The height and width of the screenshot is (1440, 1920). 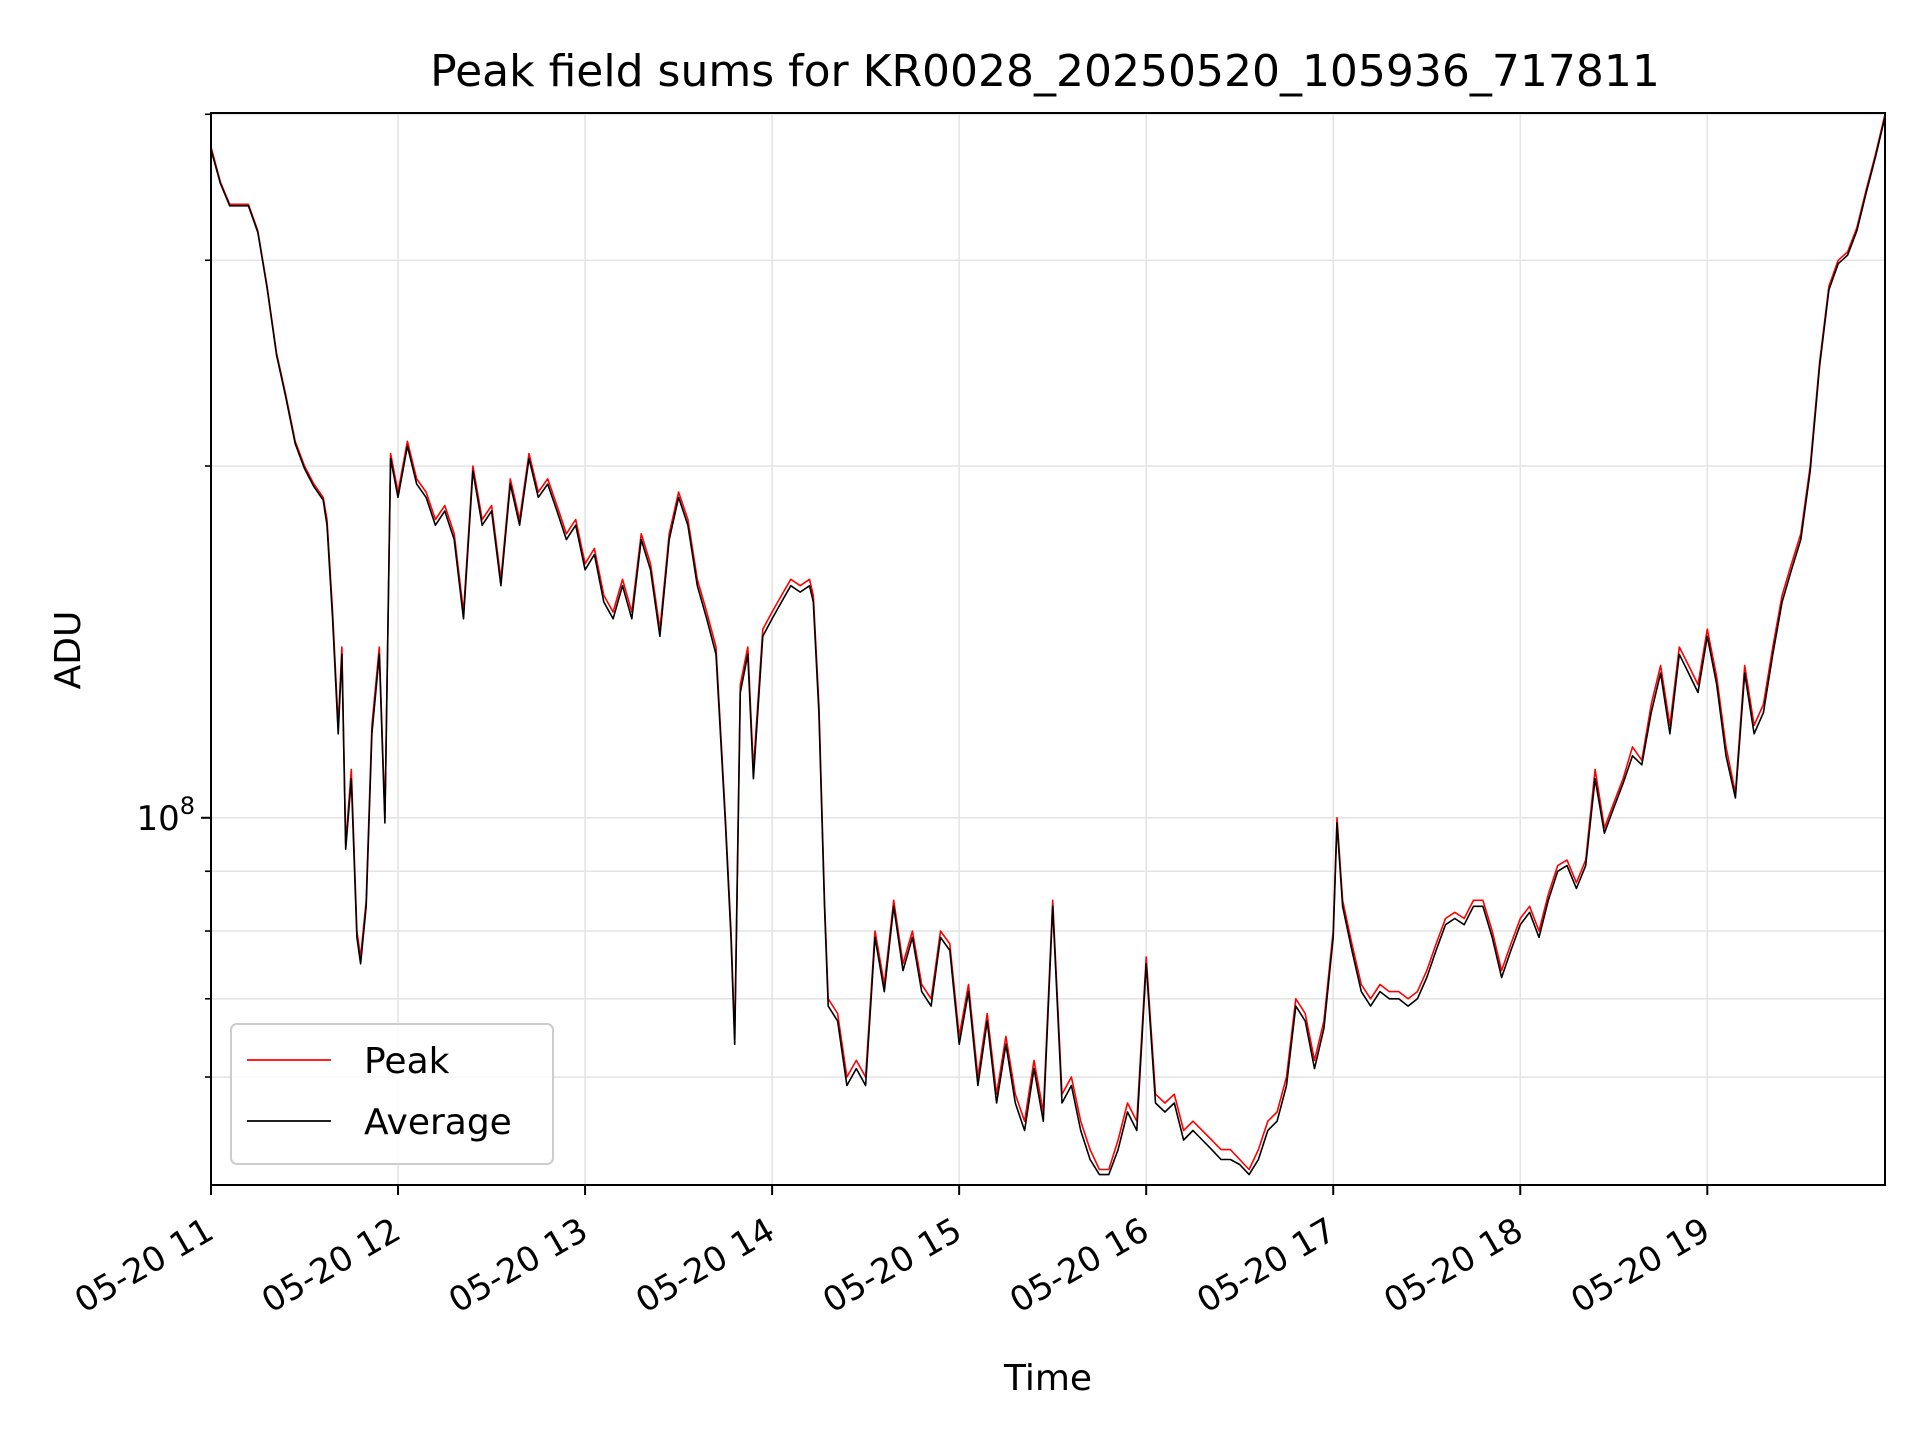 What do you see at coordinates (331, 1265) in the screenshot?
I see `x-tick-label: 05-20 12` at bounding box center [331, 1265].